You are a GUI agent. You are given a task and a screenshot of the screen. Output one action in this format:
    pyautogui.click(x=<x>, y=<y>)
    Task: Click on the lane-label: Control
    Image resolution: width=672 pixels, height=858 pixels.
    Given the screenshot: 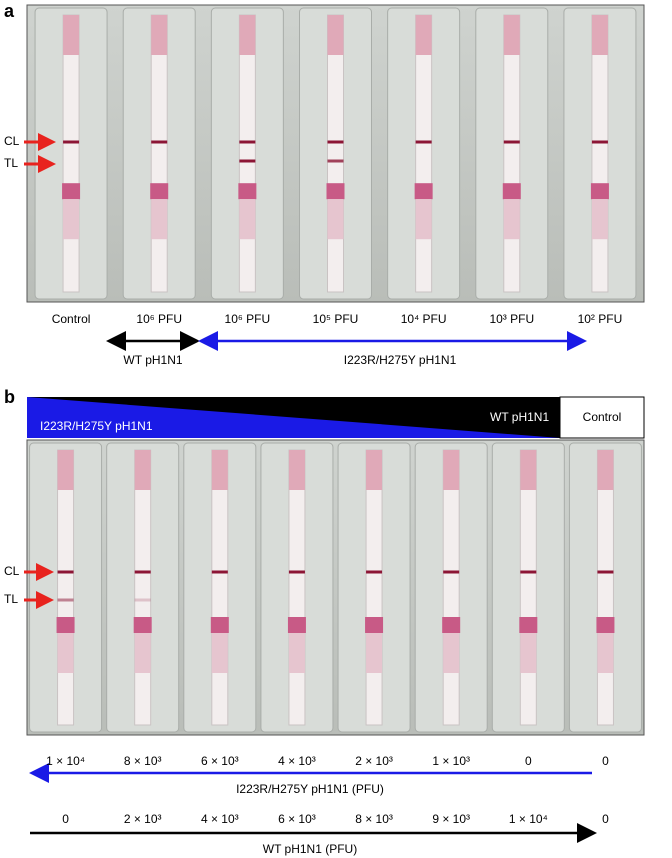 What is the action you would take?
    pyautogui.click(x=71, y=319)
    